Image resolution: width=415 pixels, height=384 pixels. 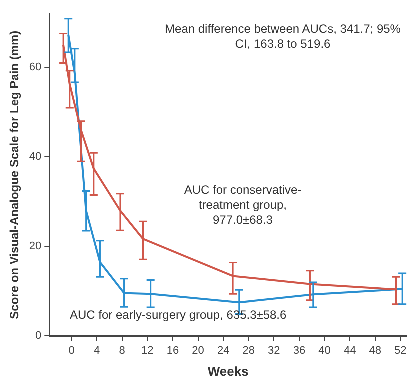 I want to click on x-tick-label: 44, so click(x=350, y=350).